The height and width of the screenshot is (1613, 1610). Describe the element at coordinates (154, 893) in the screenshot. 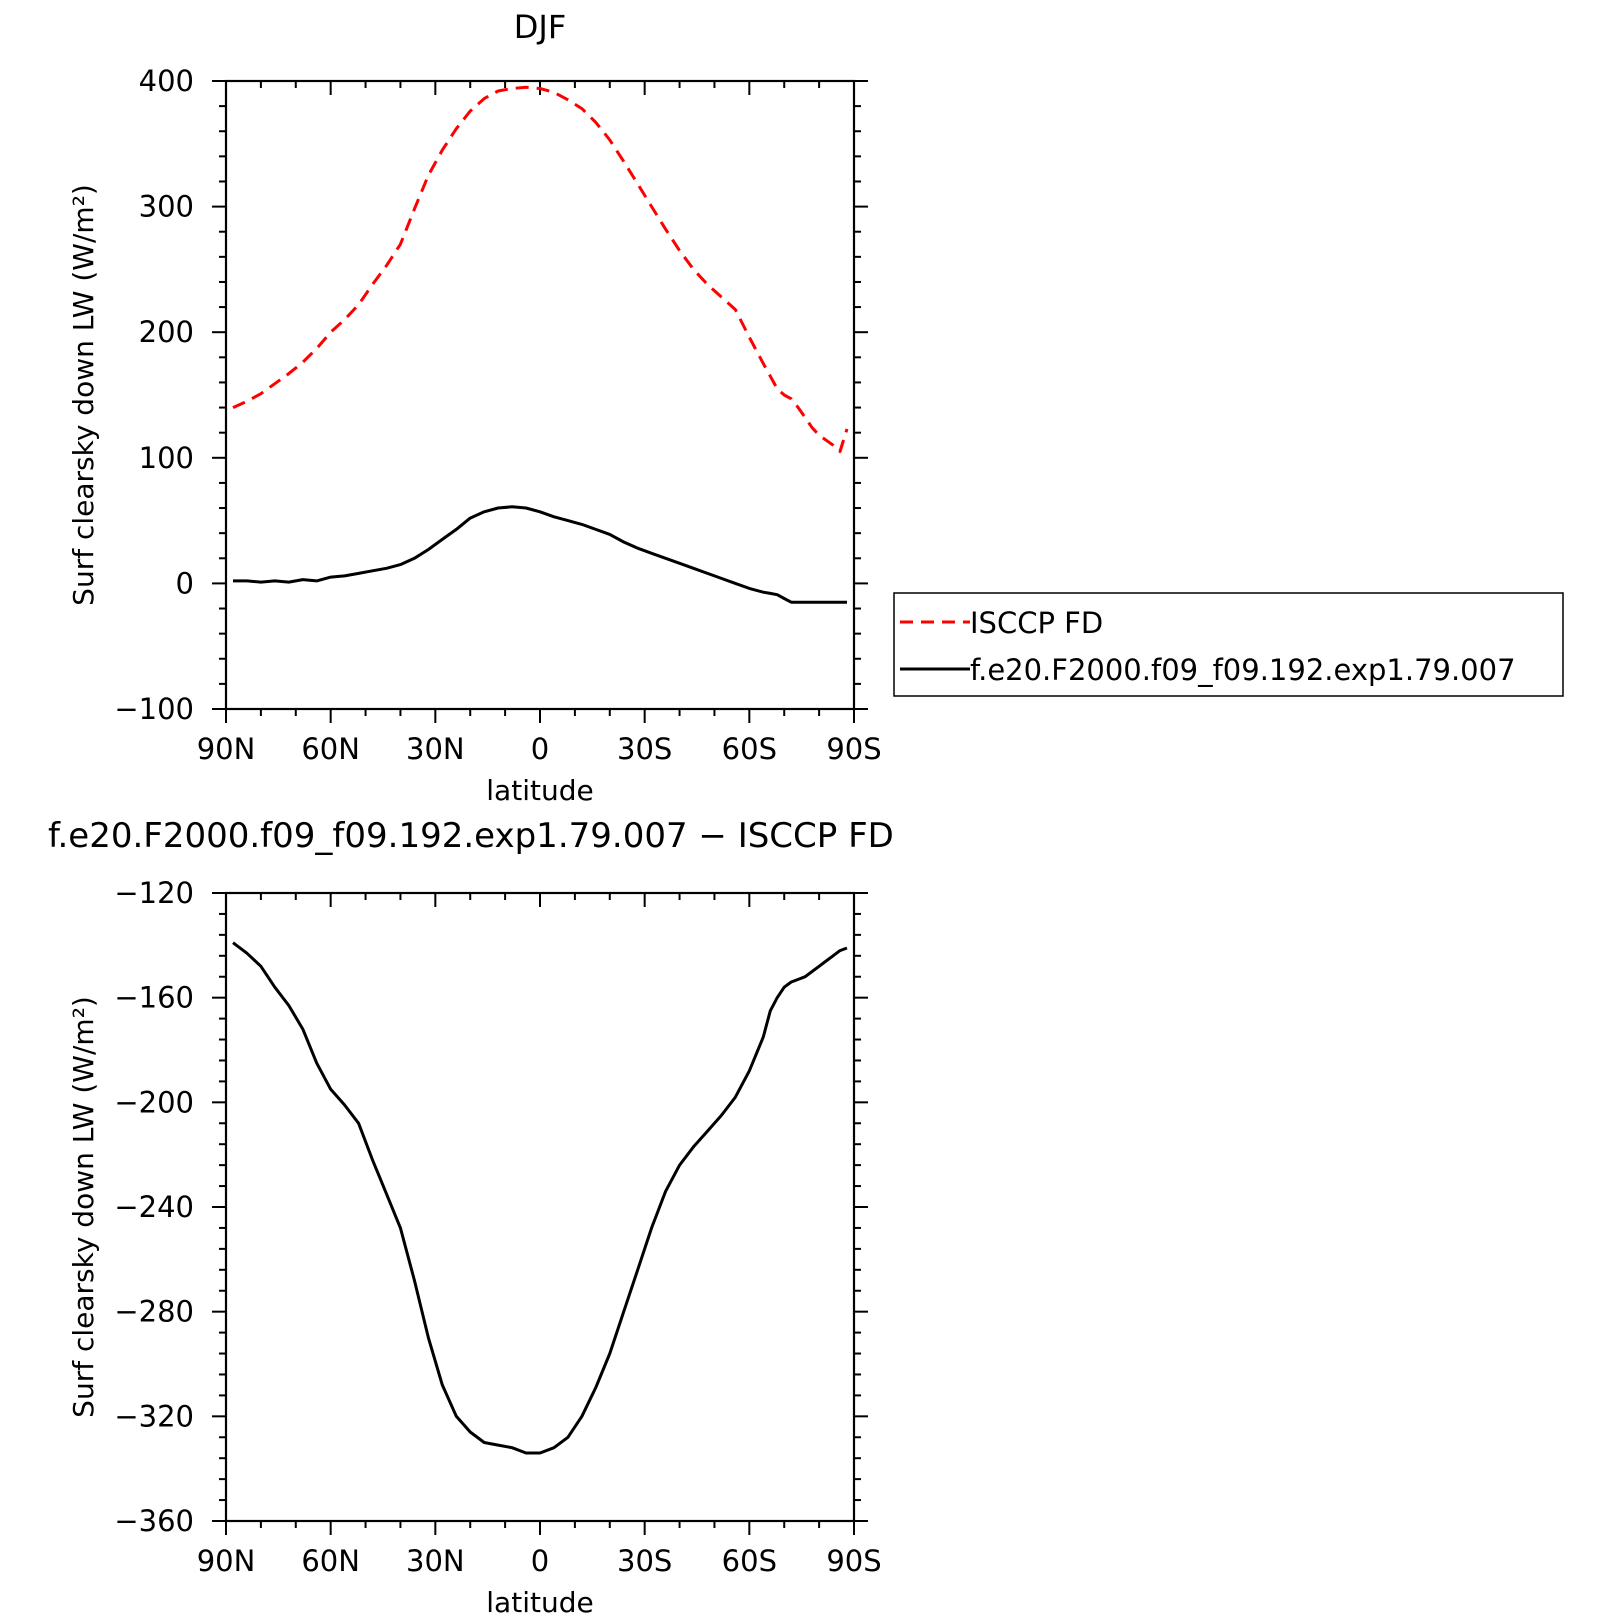

I see `y-tick-label: −120` at that location.